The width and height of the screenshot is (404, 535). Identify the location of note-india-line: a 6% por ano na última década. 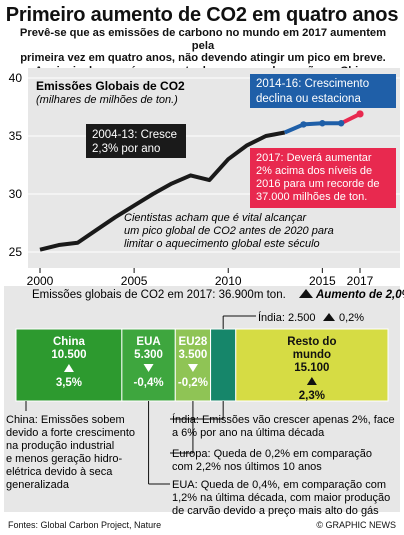
(248, 433).